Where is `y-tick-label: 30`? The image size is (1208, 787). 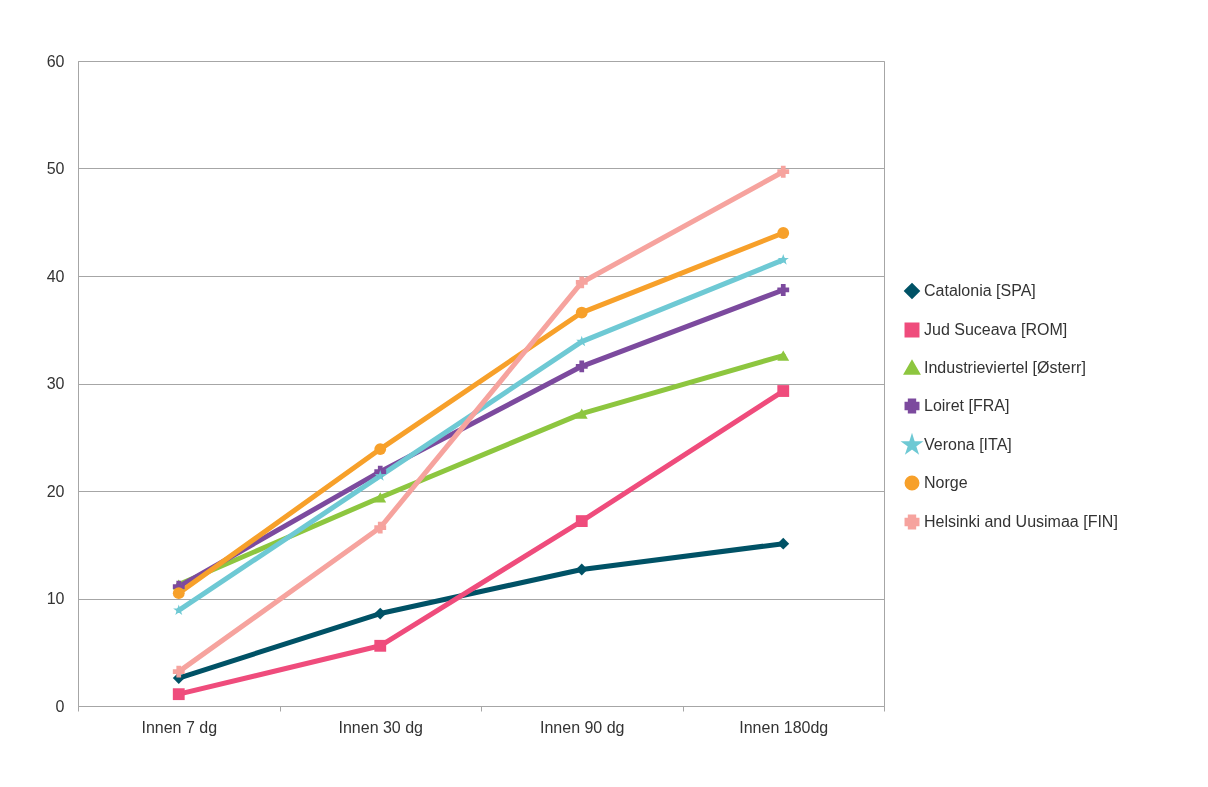
y-tick-label: 30 is located at coordinates (55, 383).